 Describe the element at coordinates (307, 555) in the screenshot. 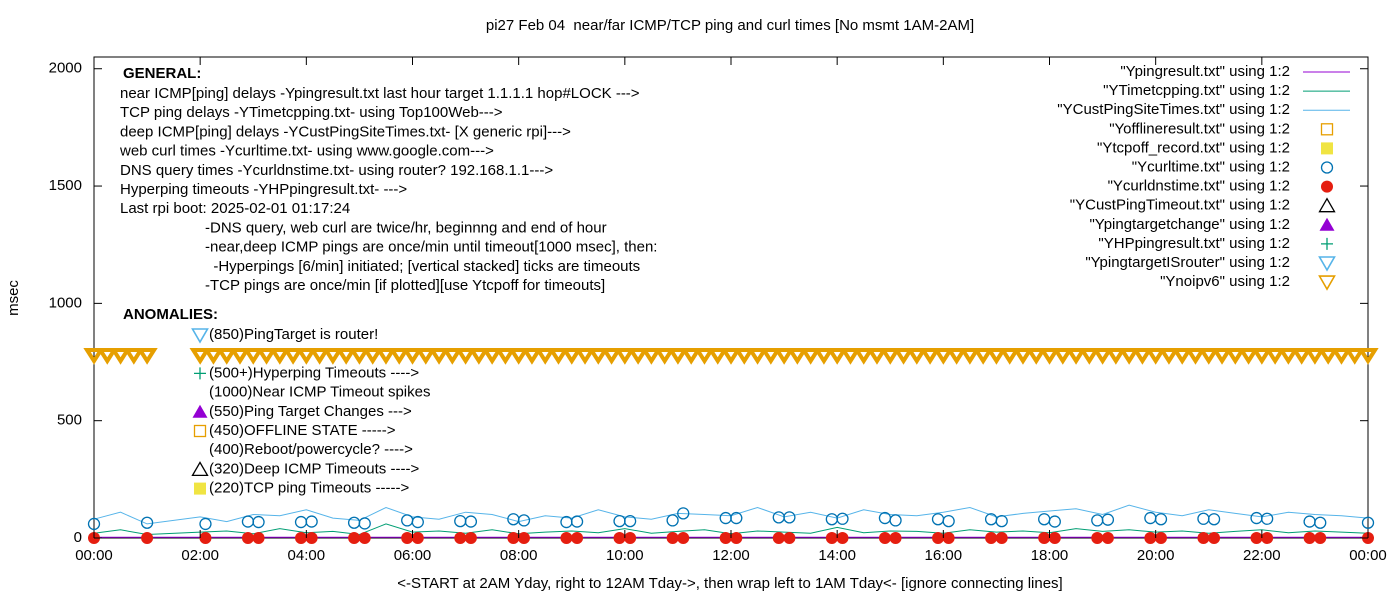

I see `x-tick-label: 04:00` at that location.